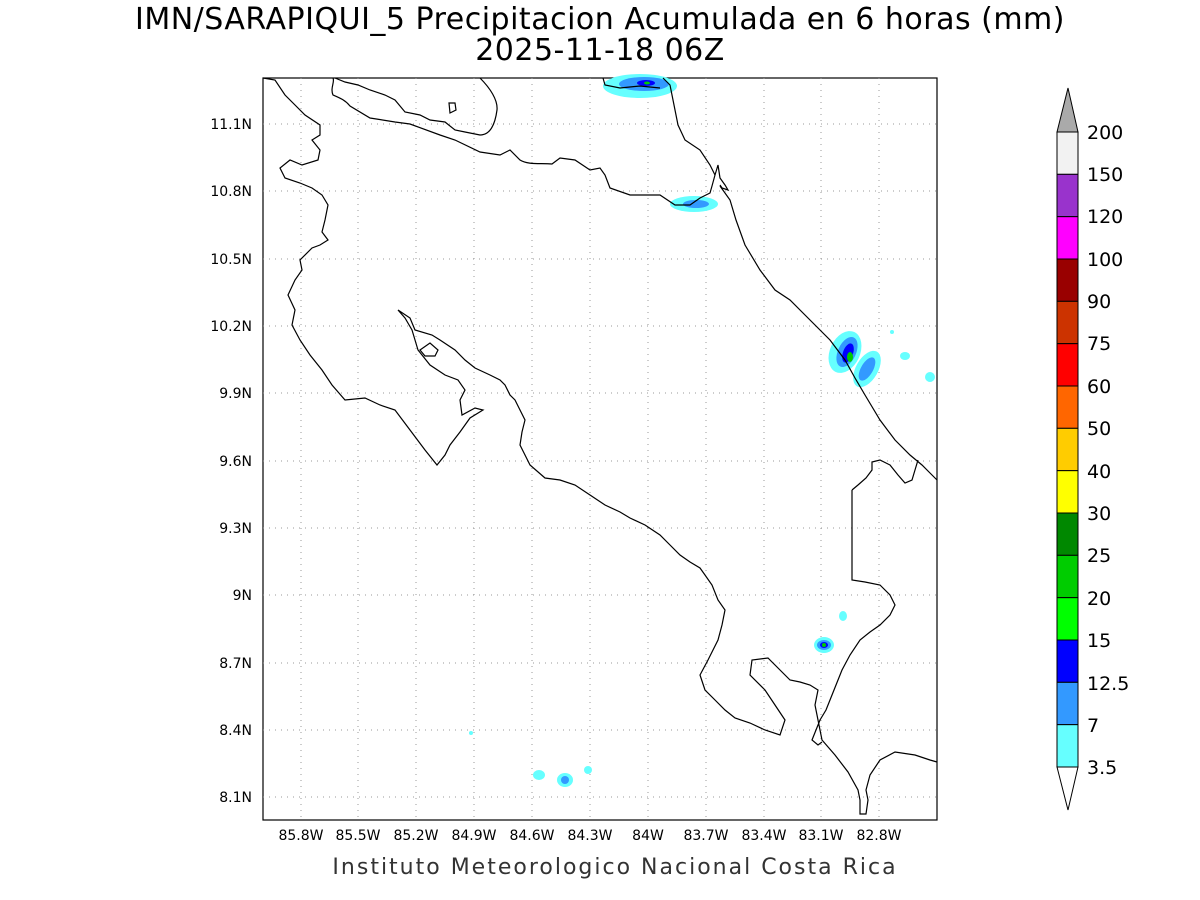  What do you see at coordinates (235, 664) in the screenshot?
I see `lat-label: 8.7N` at bounding box center [235, 664].